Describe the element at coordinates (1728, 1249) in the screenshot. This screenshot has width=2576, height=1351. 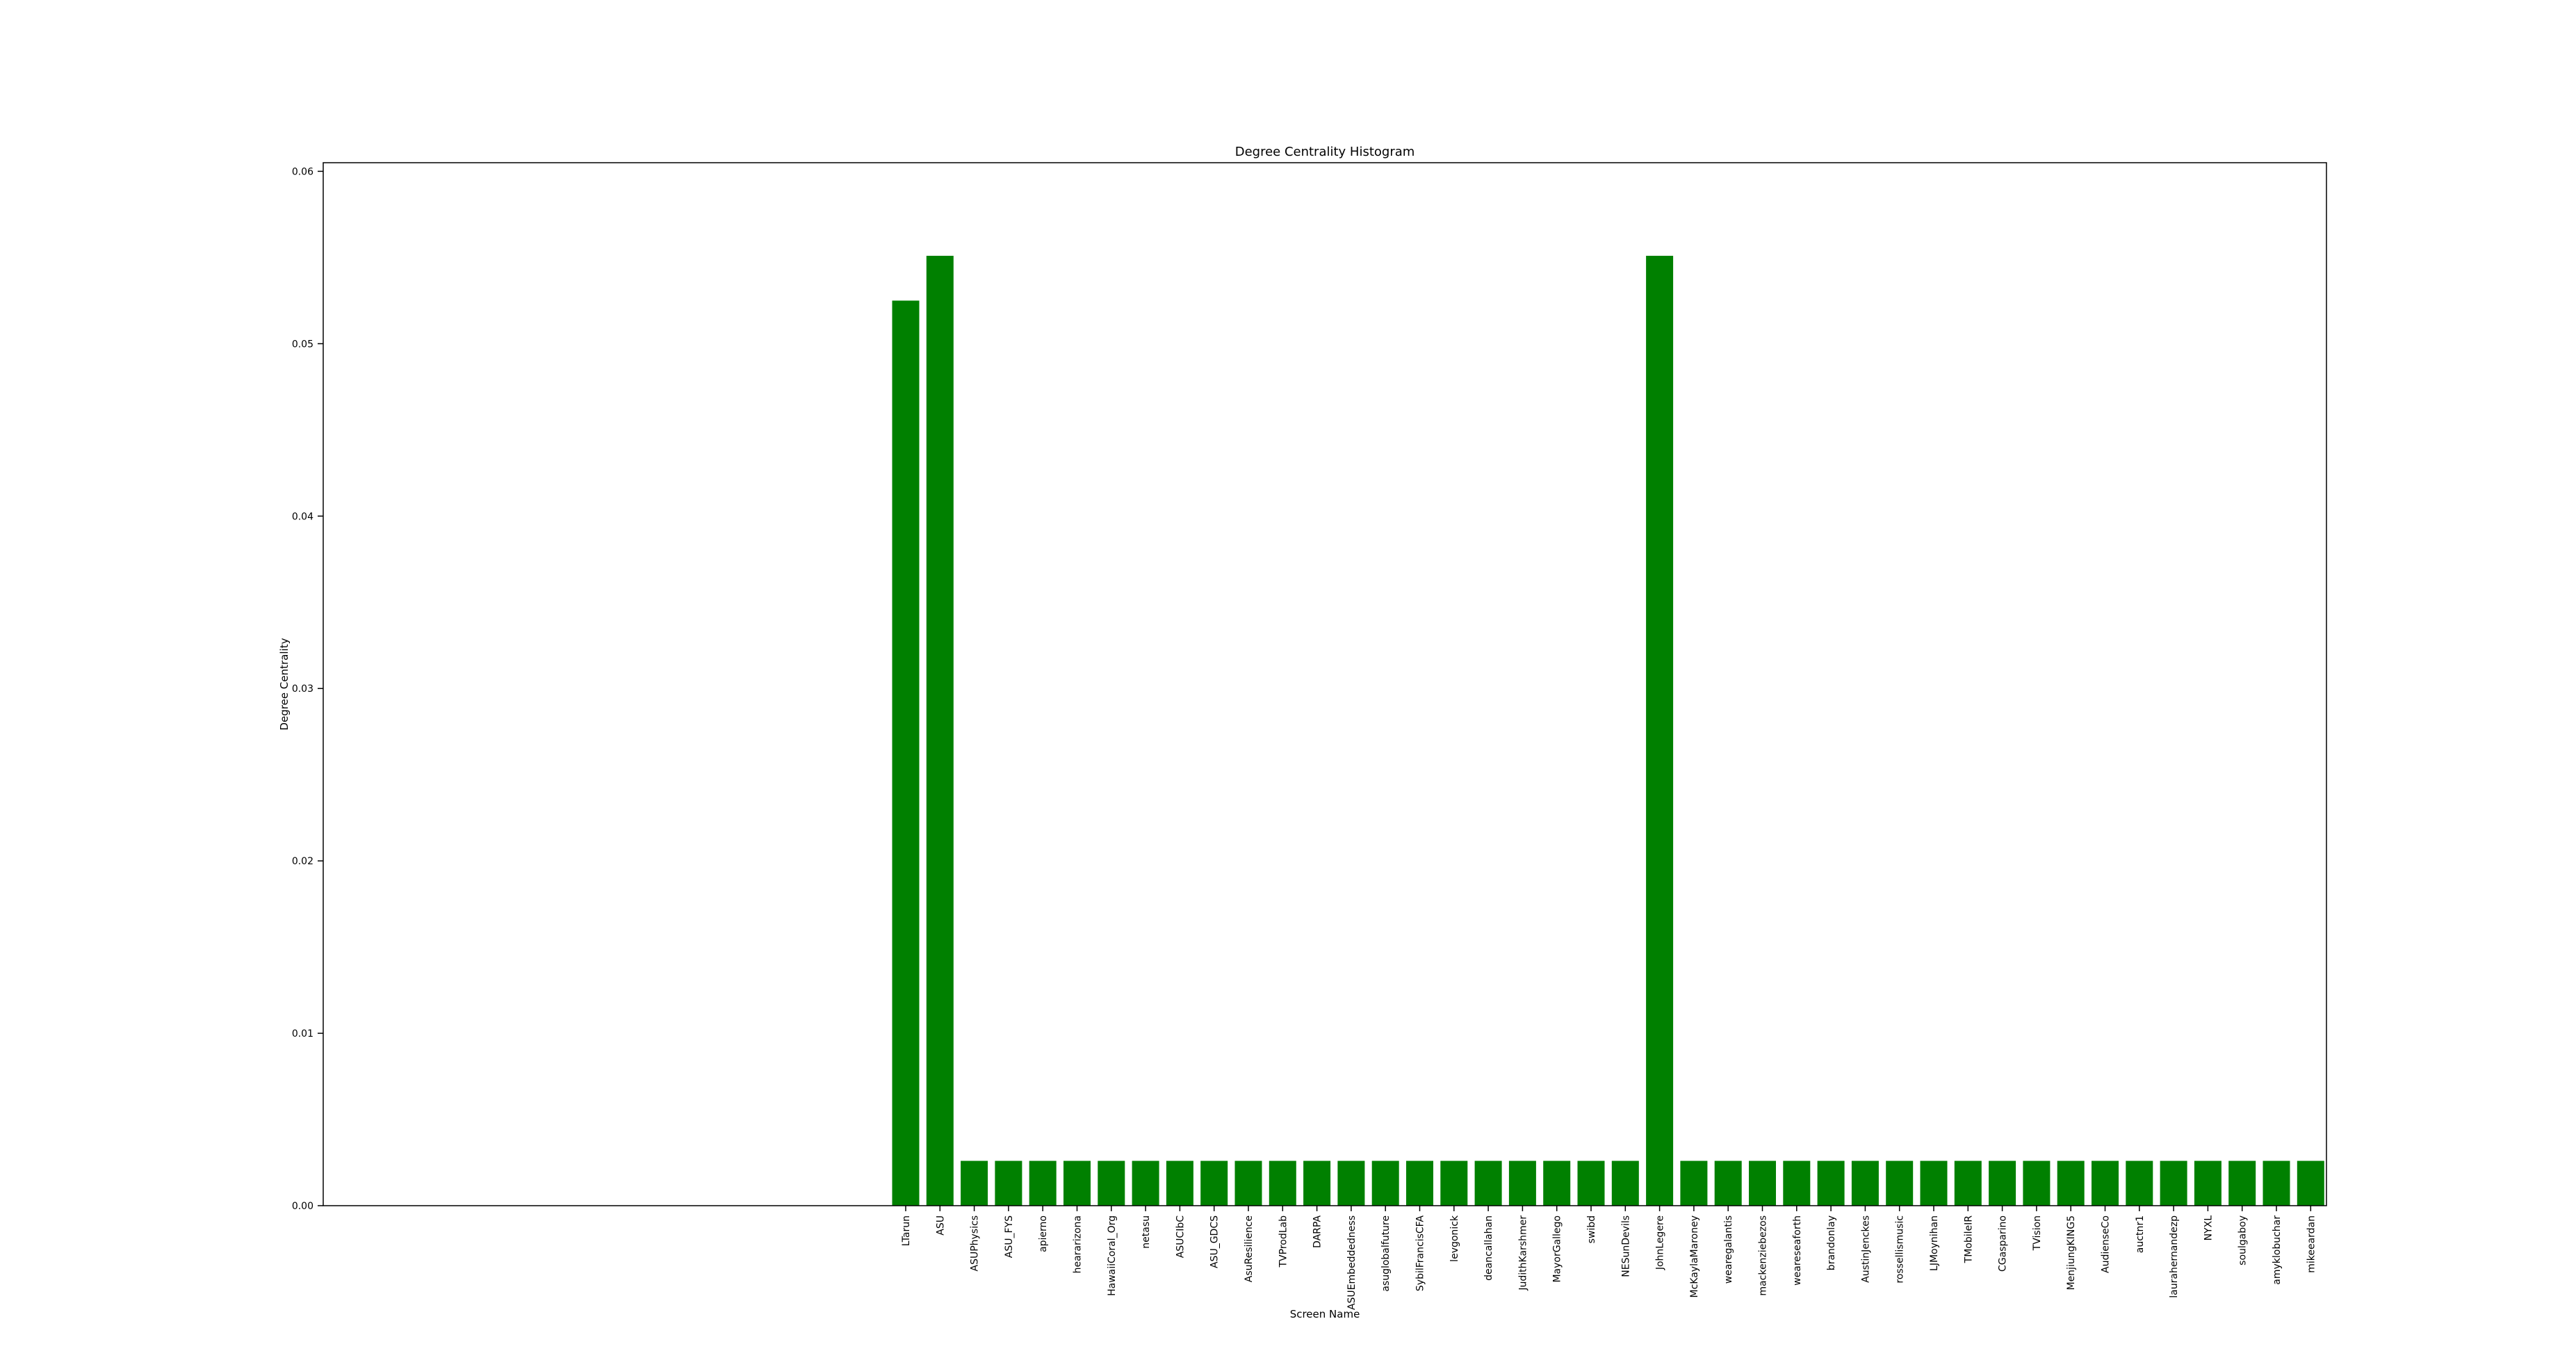
I see `x-tick-label: wearegalantis` at that location.